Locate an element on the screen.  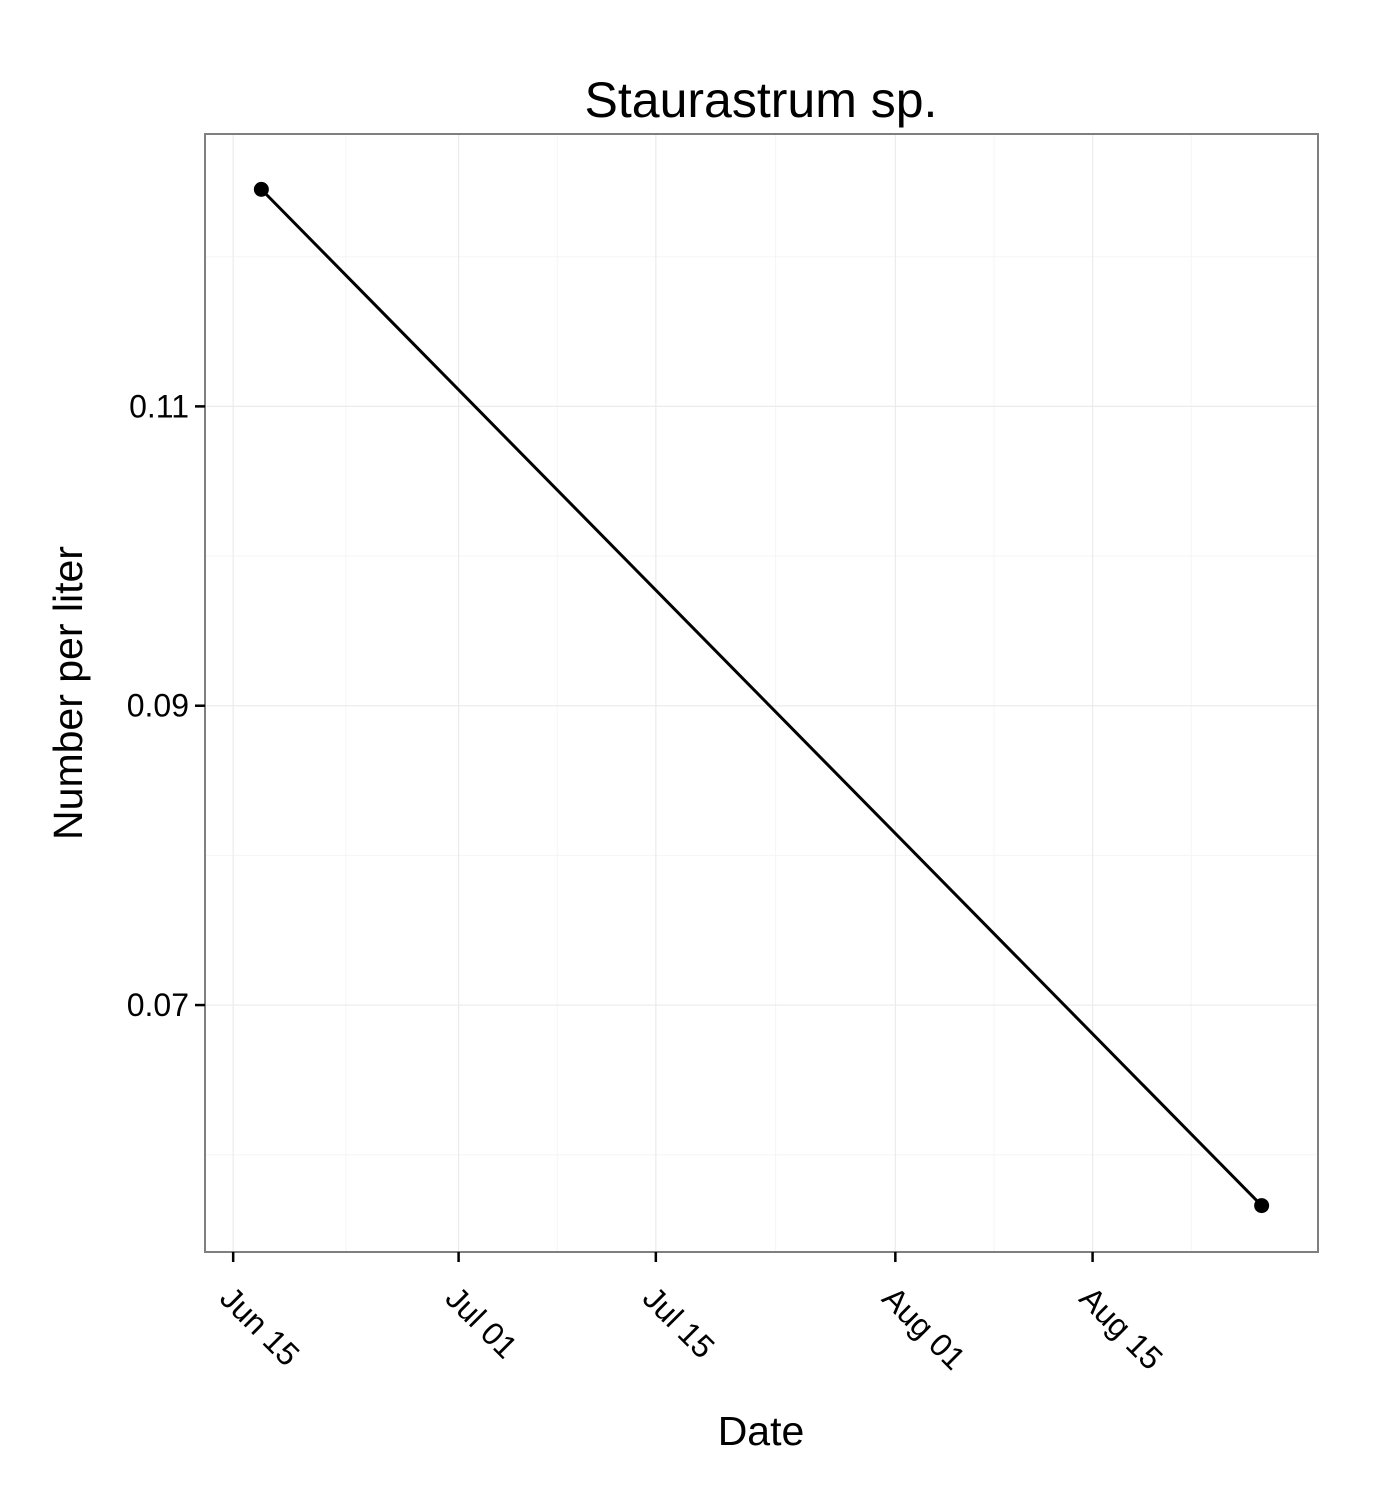
x-tick-label: Jul 15 is located at coordinates (679, 1322).